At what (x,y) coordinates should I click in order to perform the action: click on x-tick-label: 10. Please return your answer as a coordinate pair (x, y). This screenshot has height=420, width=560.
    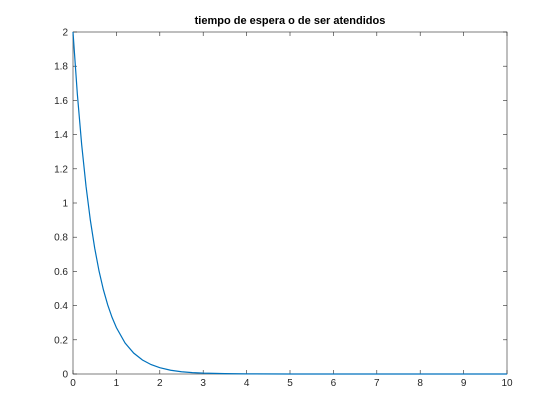
    Looking at the image, I should click on (507, 383).